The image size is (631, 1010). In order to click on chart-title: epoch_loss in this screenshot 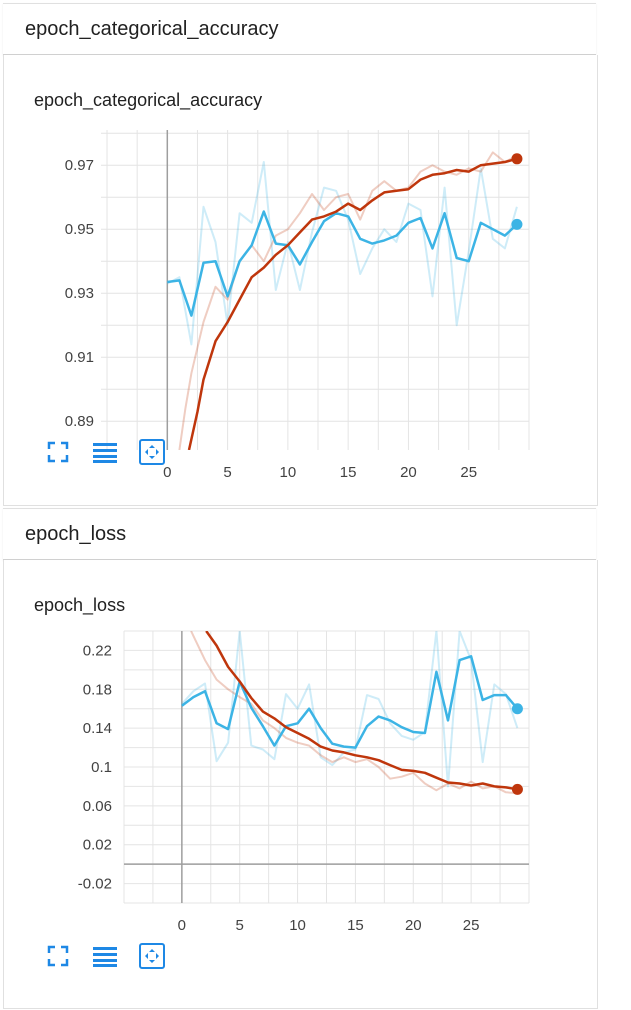, I will do `click(80, 605)`.